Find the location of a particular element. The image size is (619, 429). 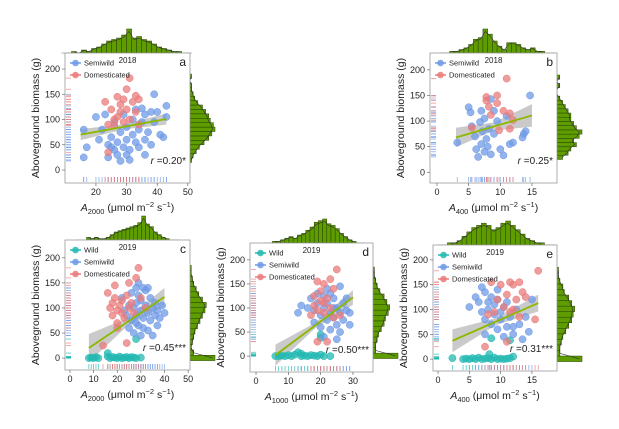

correlation-value: =0.50*** is located at coordinates (349, 350).